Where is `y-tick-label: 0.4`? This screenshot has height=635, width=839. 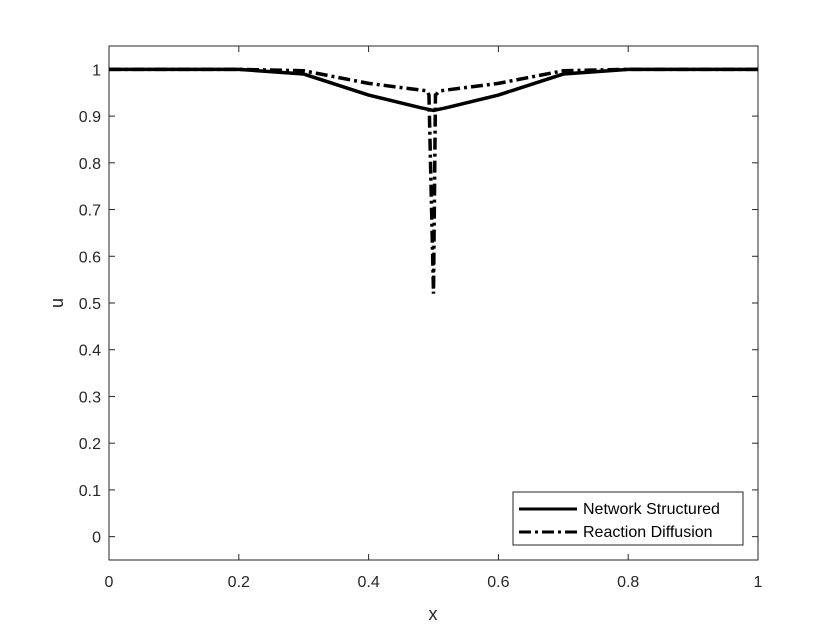 y-tick-label: 0.4 is located at coordinates (90, 351).